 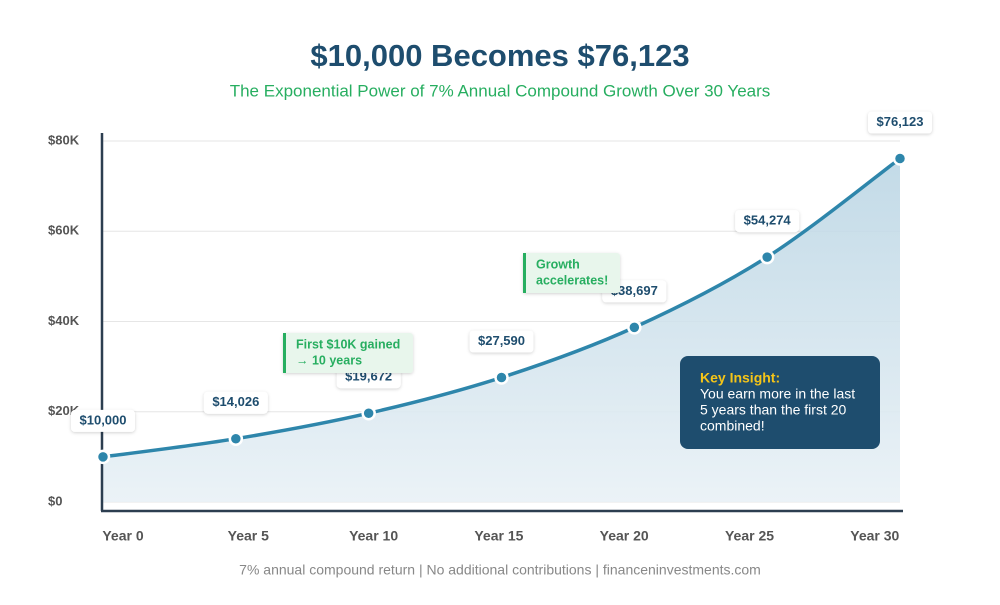 I want to click on annotation-text: accelerates!, so click(x=572, y=280).